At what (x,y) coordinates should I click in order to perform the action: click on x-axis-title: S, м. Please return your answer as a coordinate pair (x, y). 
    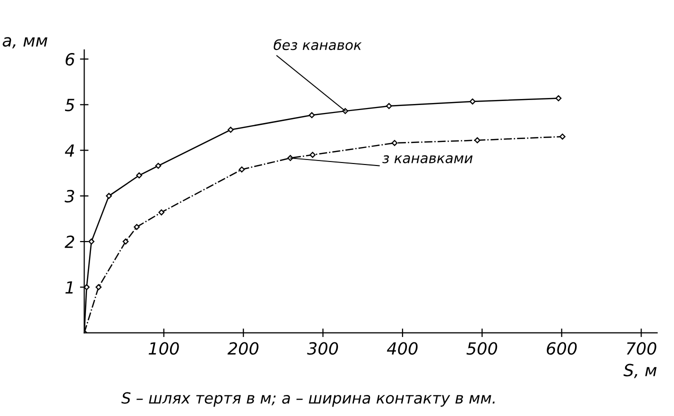
    Looking at the image, I should click on (640, 371).